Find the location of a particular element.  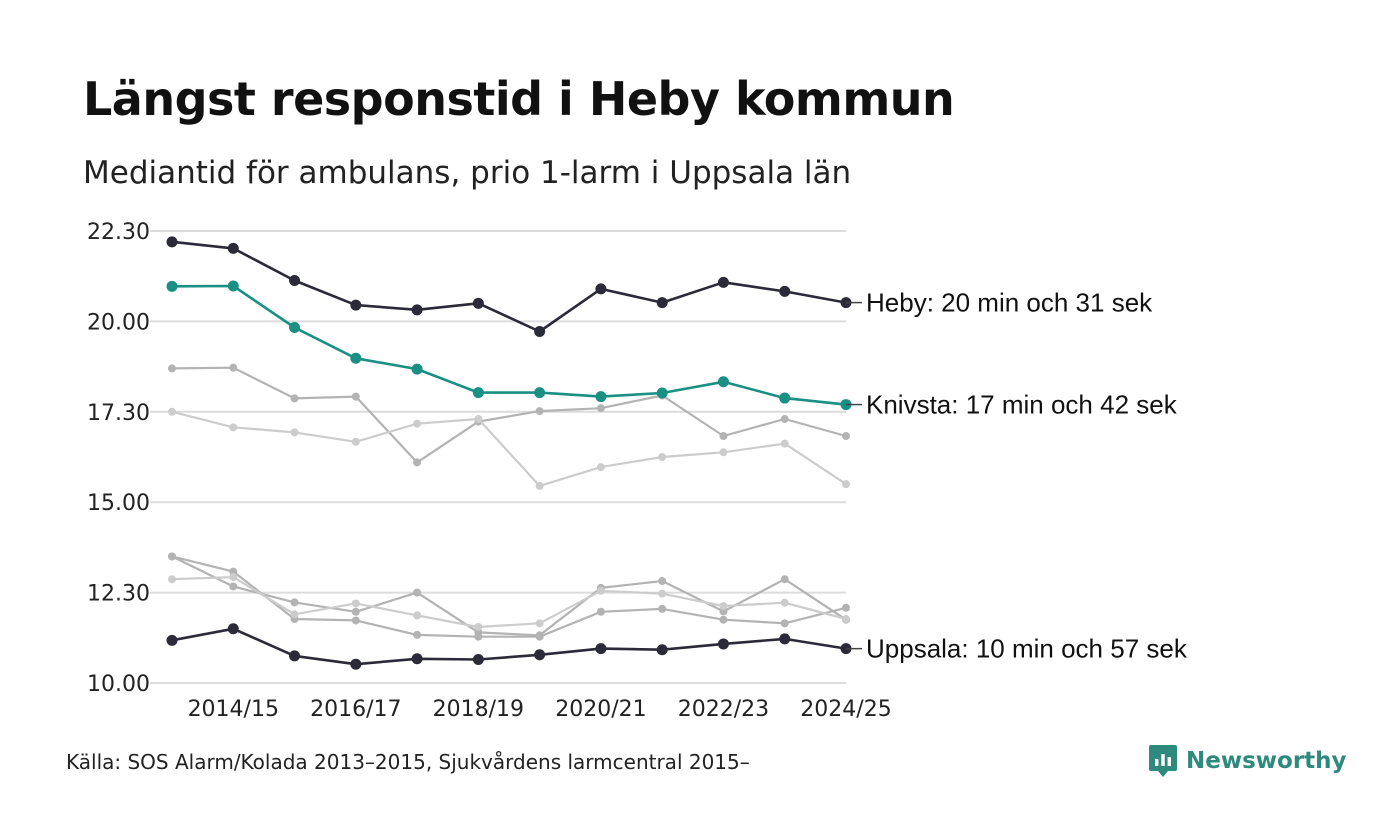

y-tick-label: 17.30 is located at coordinates (118, 413).